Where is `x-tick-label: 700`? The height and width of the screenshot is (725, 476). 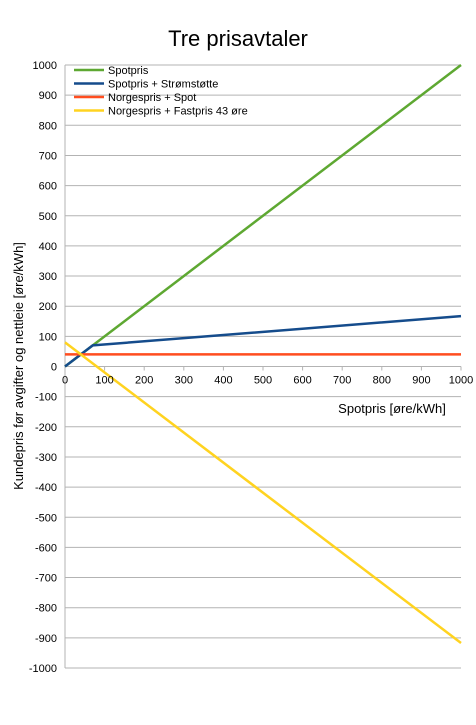
x-tick-label: 700 is located at coordinates (342, 381).